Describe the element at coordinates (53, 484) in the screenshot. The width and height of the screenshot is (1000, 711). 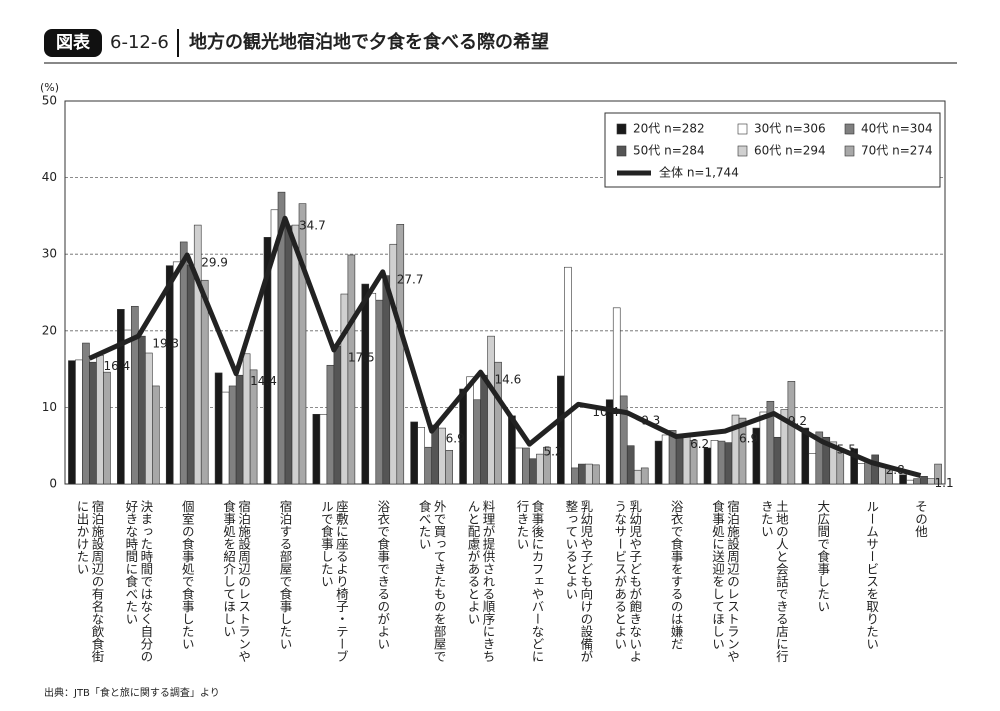
I see `y-tick-label: 0` at that location.